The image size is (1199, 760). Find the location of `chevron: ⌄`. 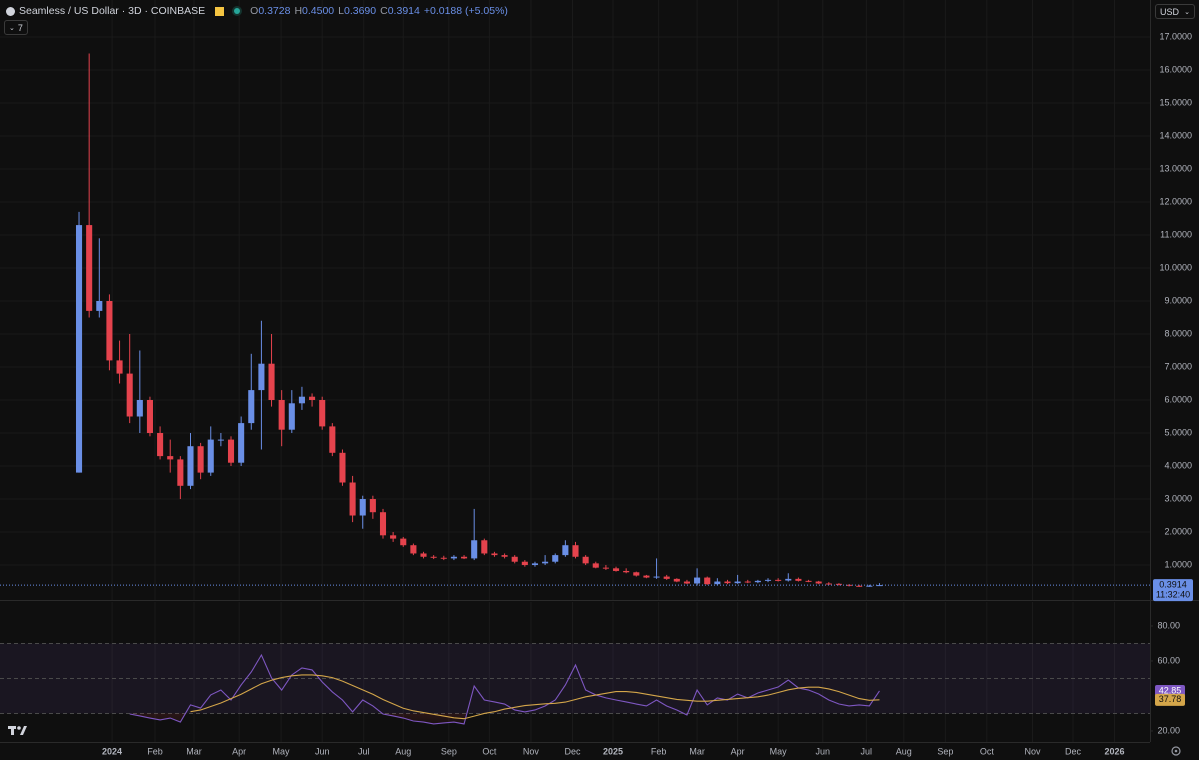

chevron: ⌄ is located at coordinates (12, 28).